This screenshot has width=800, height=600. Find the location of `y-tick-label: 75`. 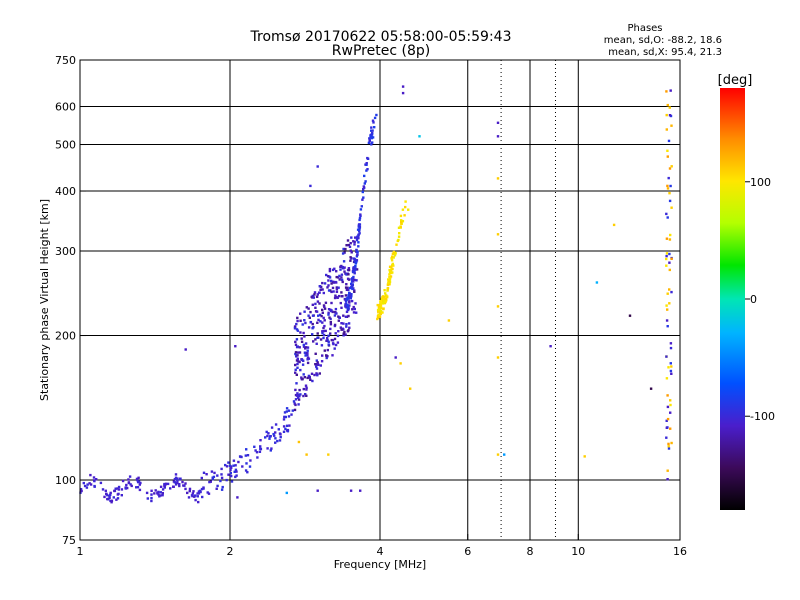

y-tick-label: 75 is located at coordinates (69, 540).